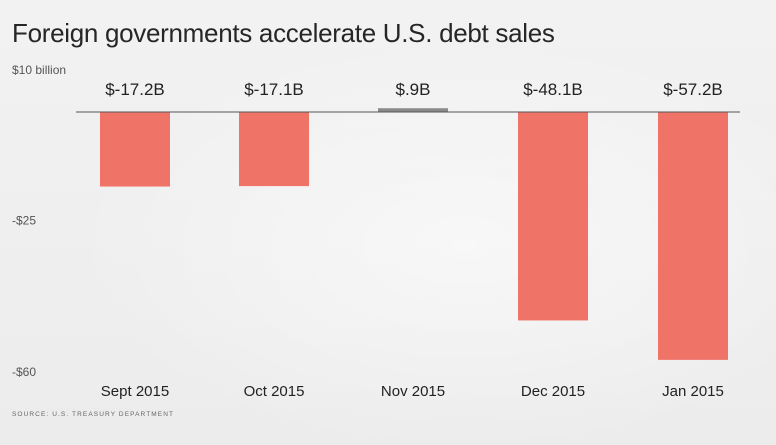 The width and height of the screenshot is (776, 445). I want to click on bar-value-label: $-48.1B, so click(553, 89).